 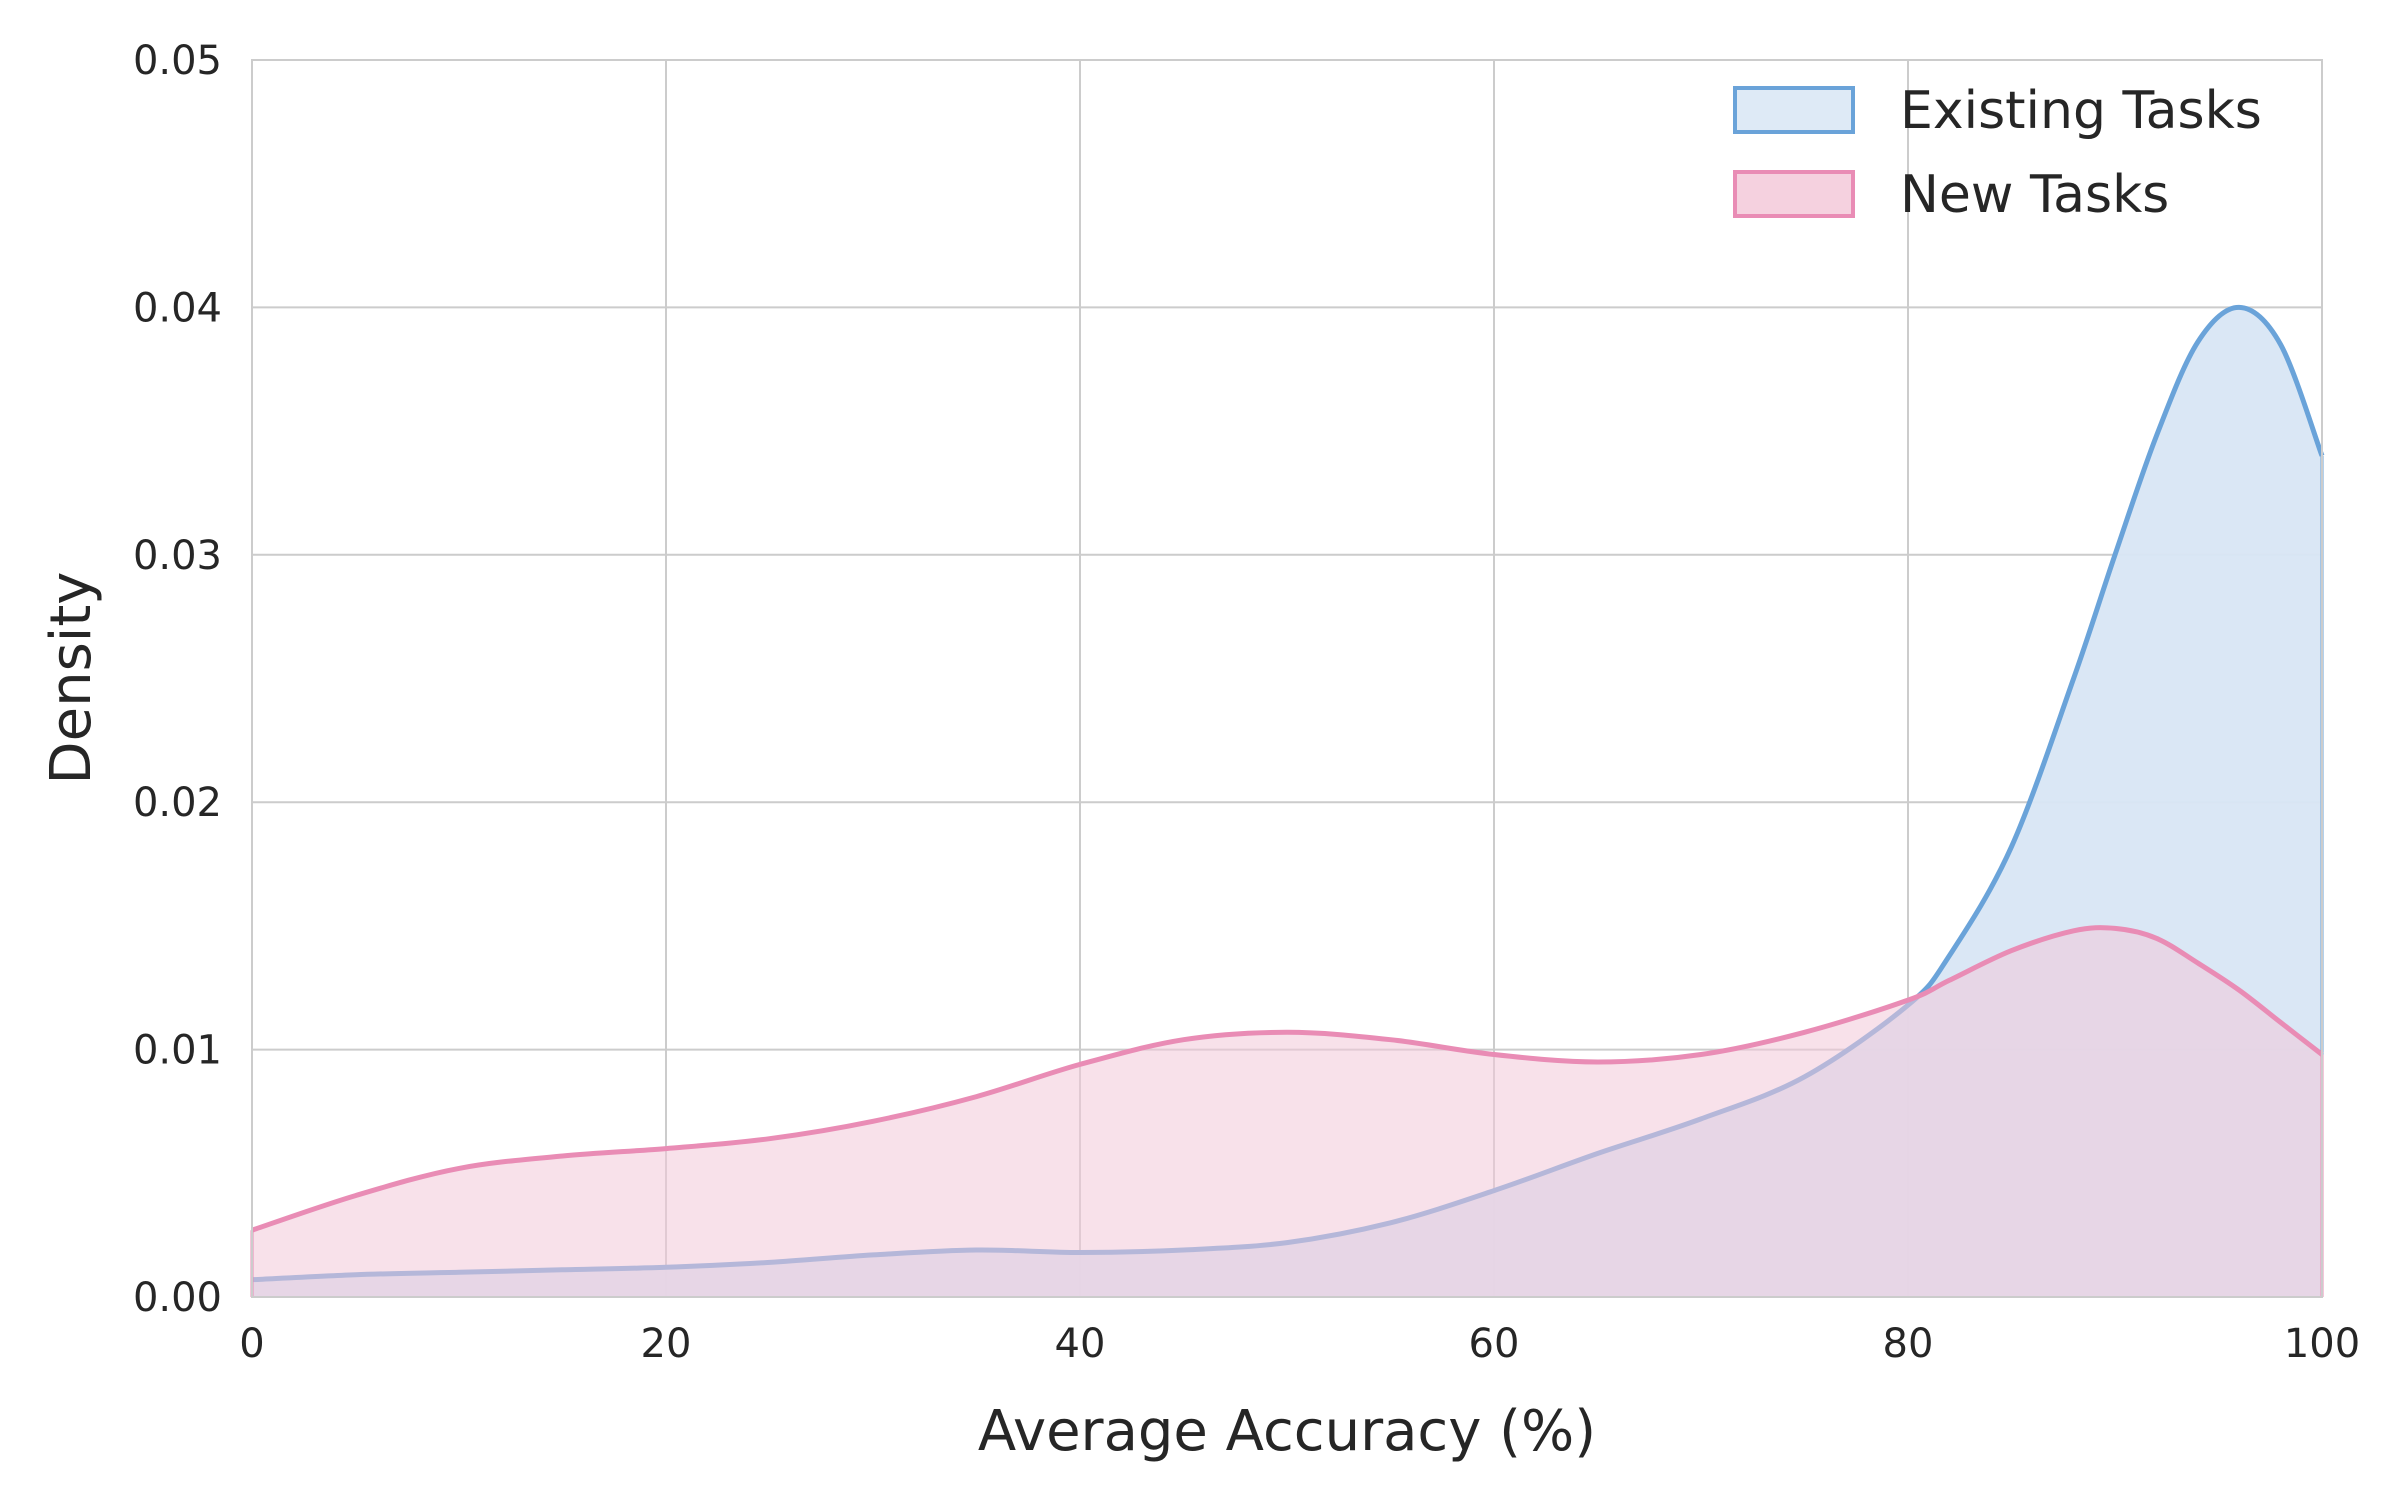 What do you see at coordinates (1997, 153) in the screenshot?
I see `legend: Existing Tasks New Tasks` at bounding box center [1997, 153].